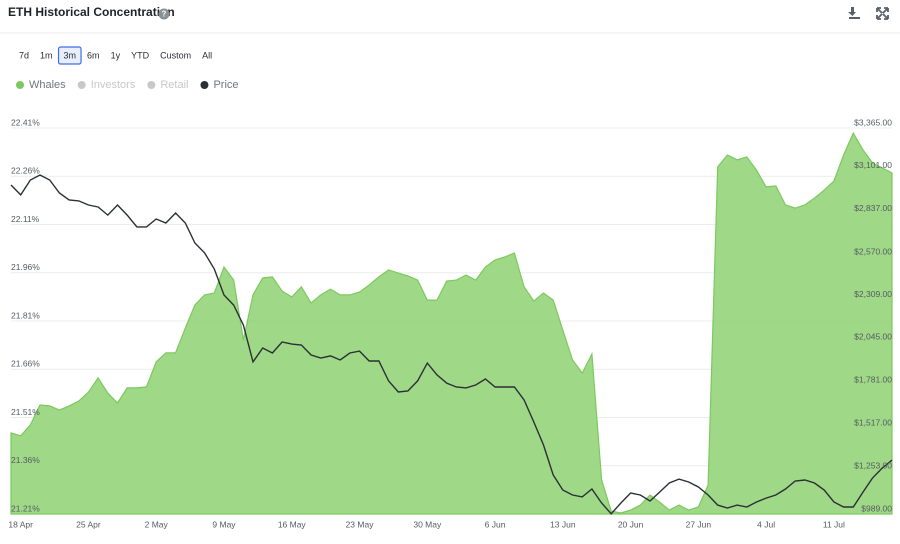  Describe the element at coordinates (873, 294) in the screenshot. I see `y2-tick-label: $2,309.00` at that location.